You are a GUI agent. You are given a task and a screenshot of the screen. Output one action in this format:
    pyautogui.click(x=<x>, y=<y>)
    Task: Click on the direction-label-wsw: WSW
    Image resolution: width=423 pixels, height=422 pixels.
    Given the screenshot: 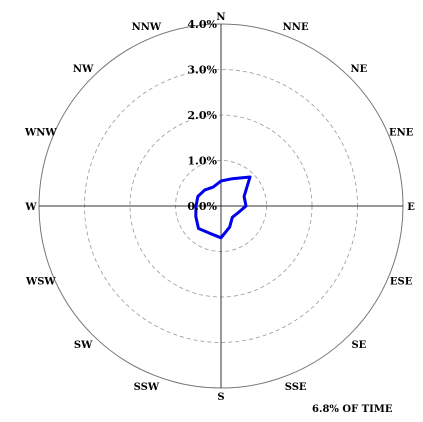 What is the action you would take?
    pyautogui.click(x=40, y=282)
    